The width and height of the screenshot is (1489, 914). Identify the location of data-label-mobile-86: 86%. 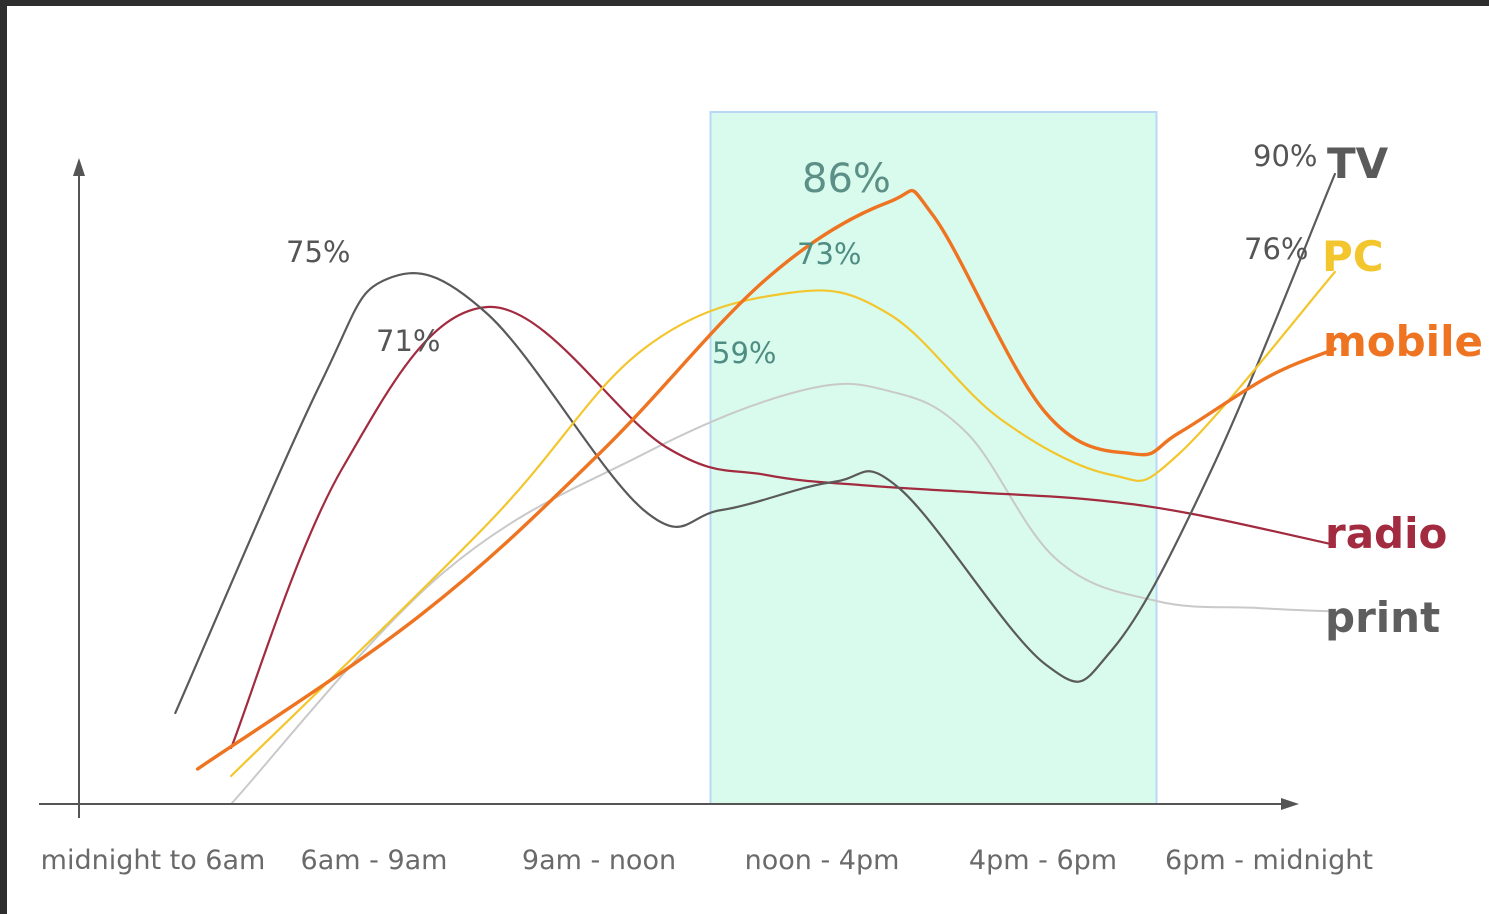
(846, 179).